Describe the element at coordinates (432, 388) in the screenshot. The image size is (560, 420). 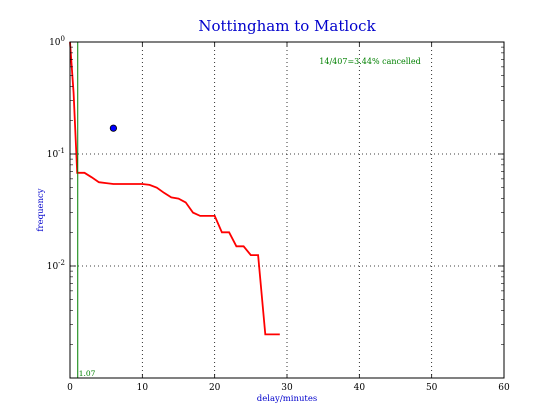
I see `x-tick-label: 50` at that location.